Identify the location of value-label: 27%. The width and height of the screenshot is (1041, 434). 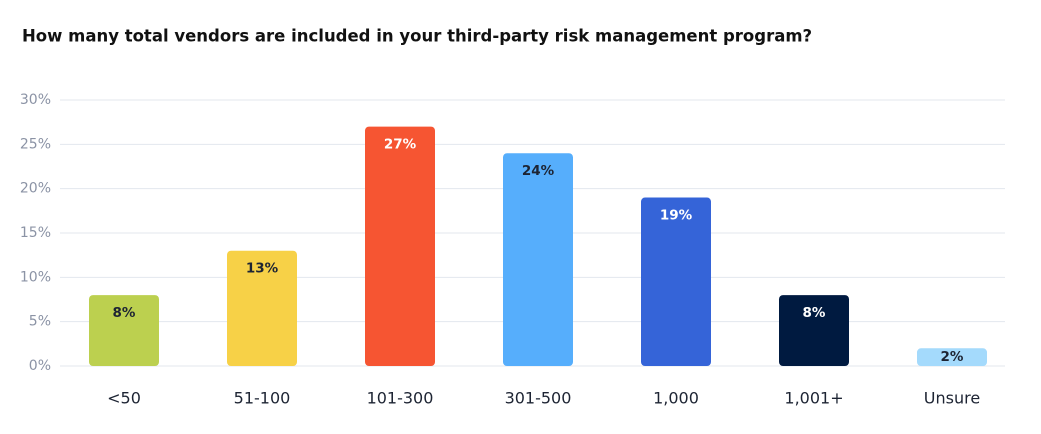
(400, 145).